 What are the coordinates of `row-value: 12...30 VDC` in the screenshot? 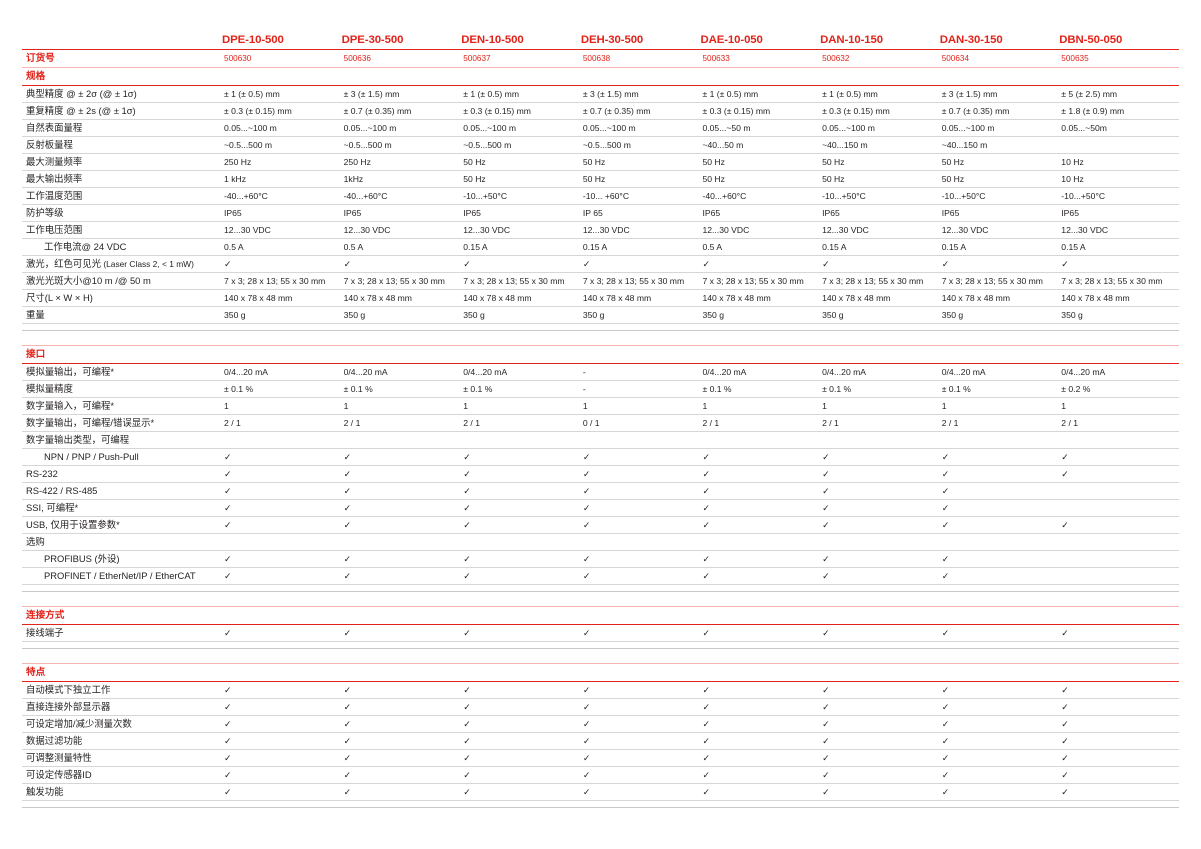 It's located at (760, 230).